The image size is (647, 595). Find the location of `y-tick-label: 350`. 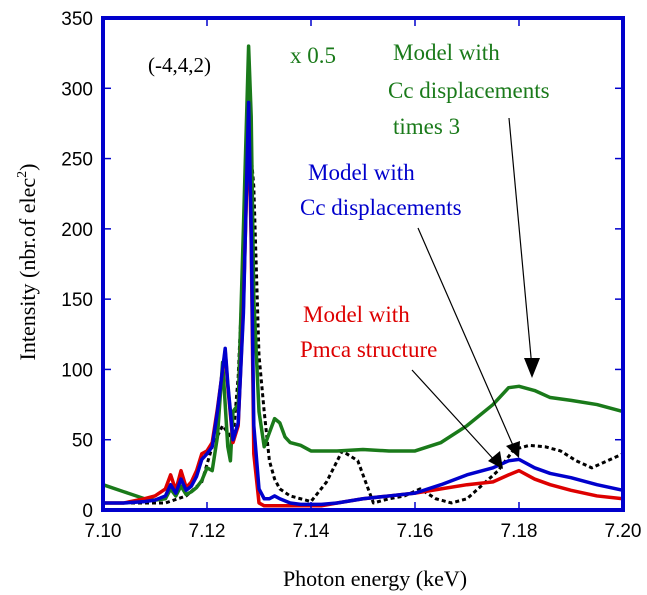

y-tick-label: 350 is located at coordinates (77, 19).